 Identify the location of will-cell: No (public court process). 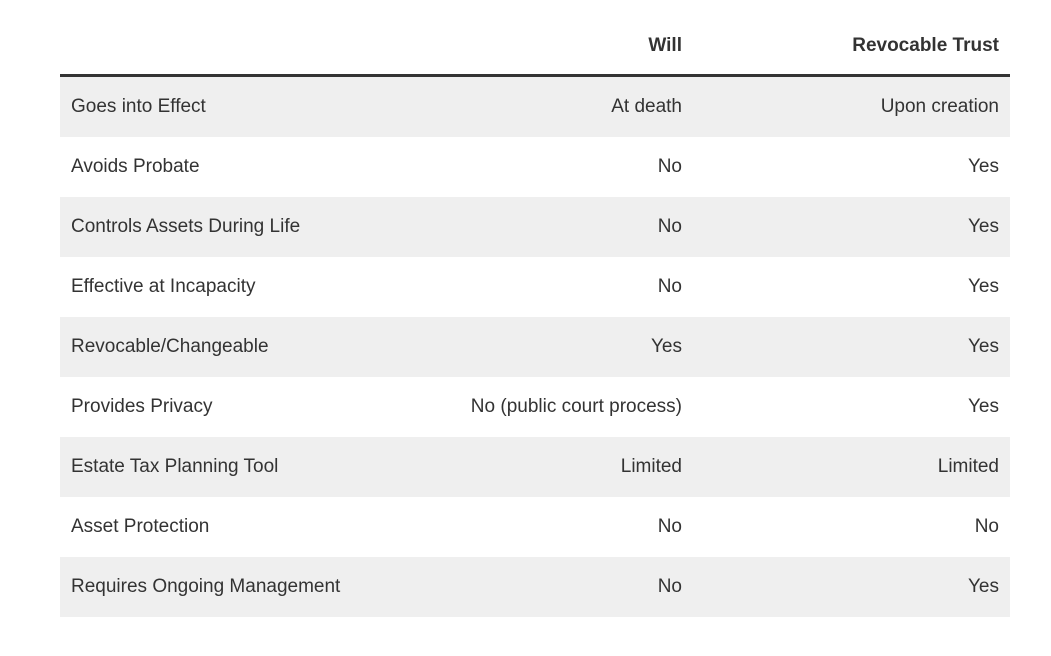
(568, 407).